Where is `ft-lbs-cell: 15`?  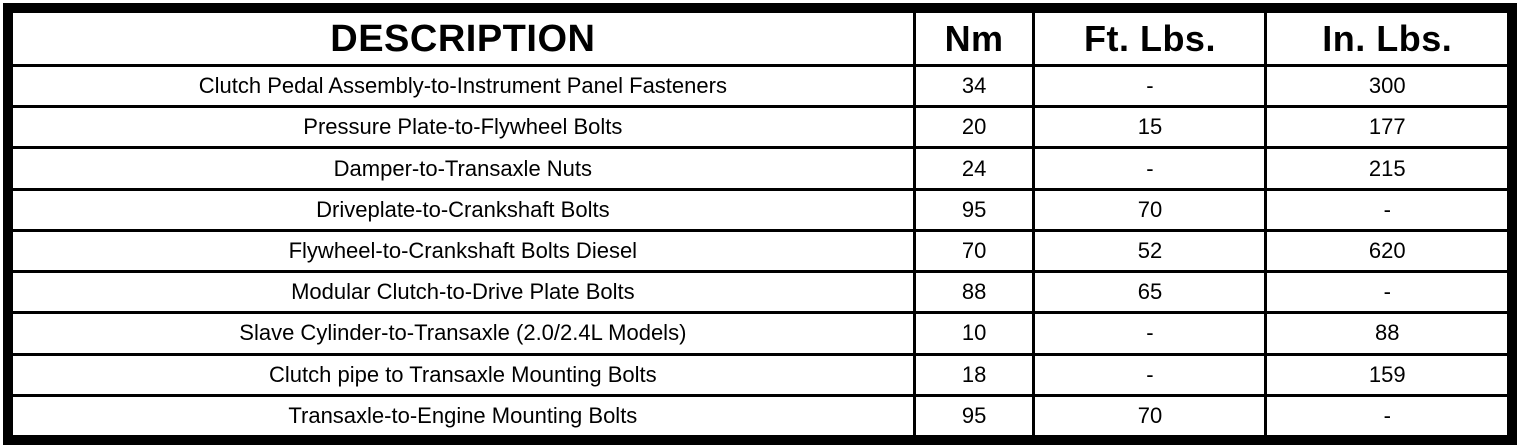 ft-lbs-cell: 15 is located at coordinates (1150, 127).